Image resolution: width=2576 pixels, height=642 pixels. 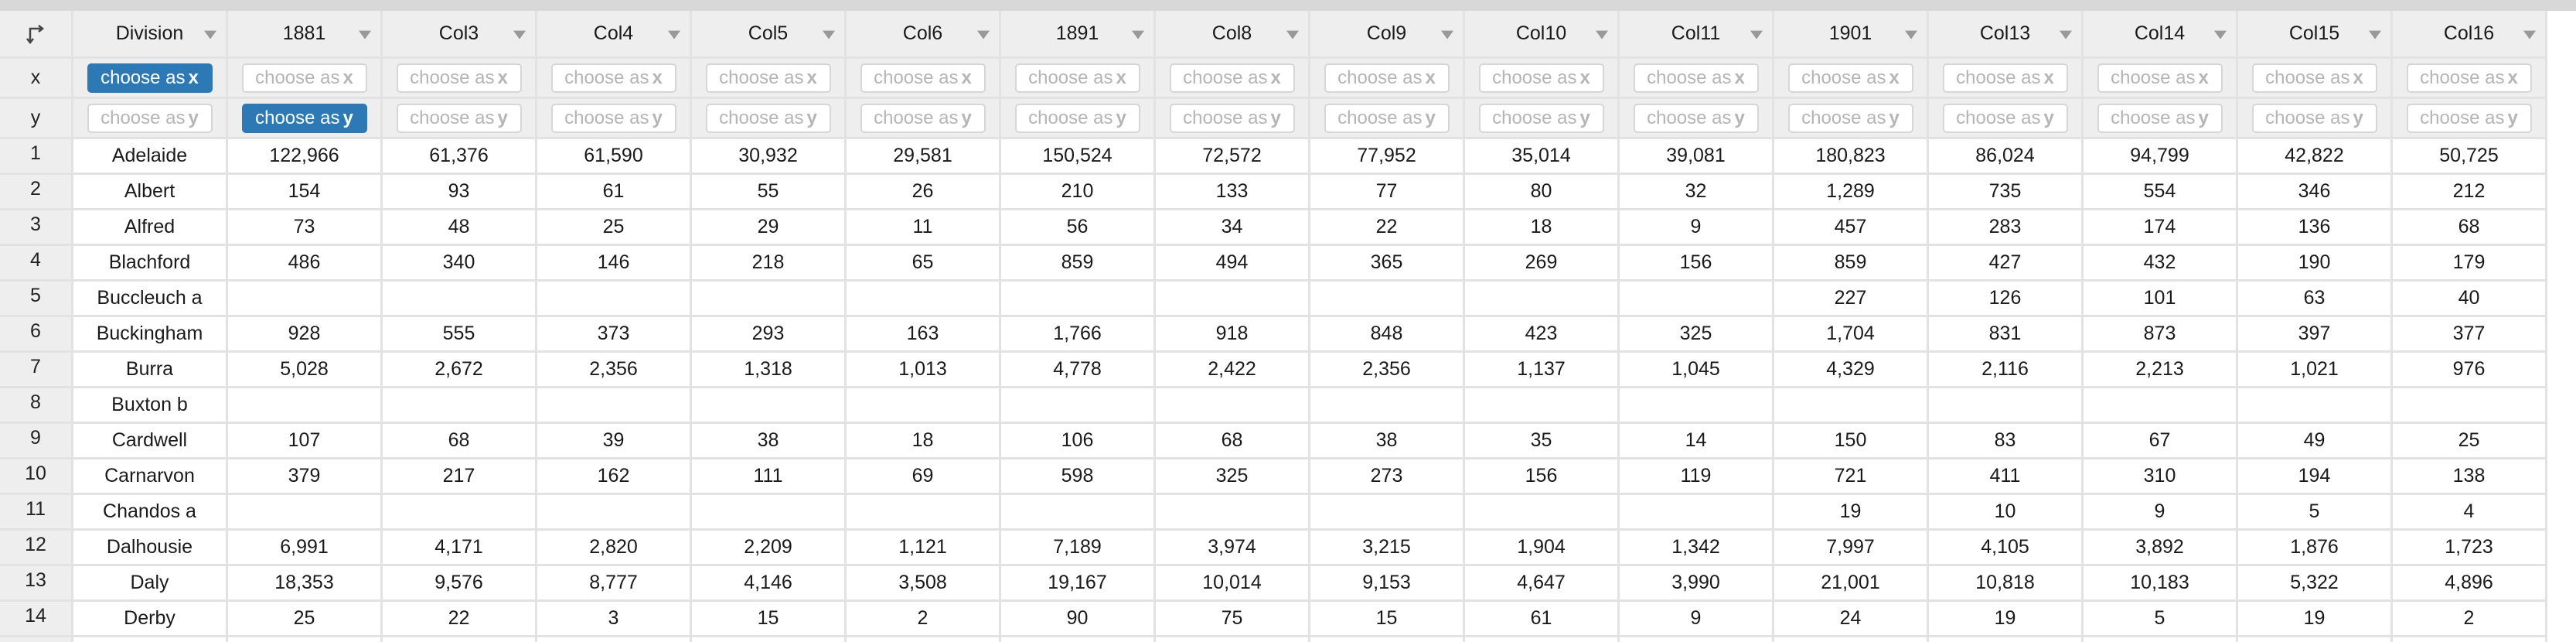 What do you see at coordinates (2470, 192) in the screenshot?
I see `table-cell: 212` at bounding box center [2470, 192].